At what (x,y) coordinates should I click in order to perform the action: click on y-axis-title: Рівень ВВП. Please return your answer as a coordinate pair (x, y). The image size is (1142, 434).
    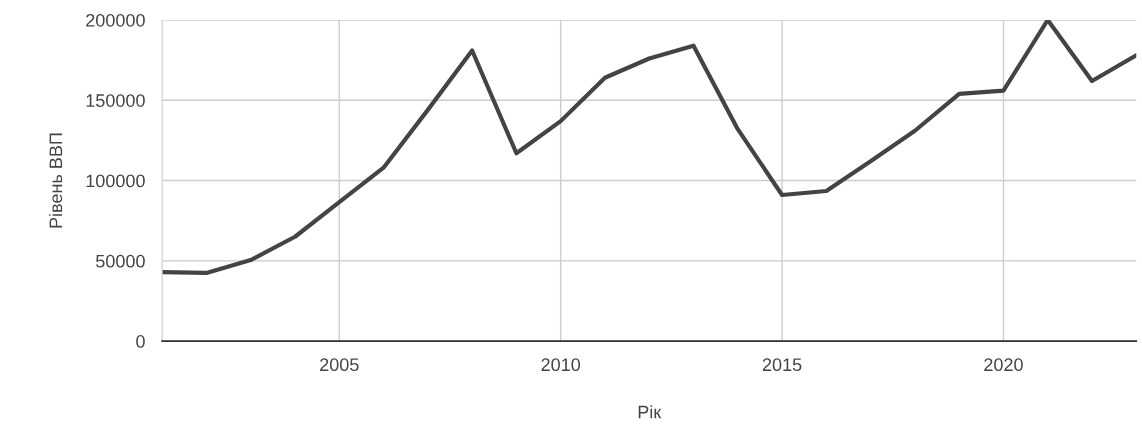
    Looking at the image, I should click on (55, 180).